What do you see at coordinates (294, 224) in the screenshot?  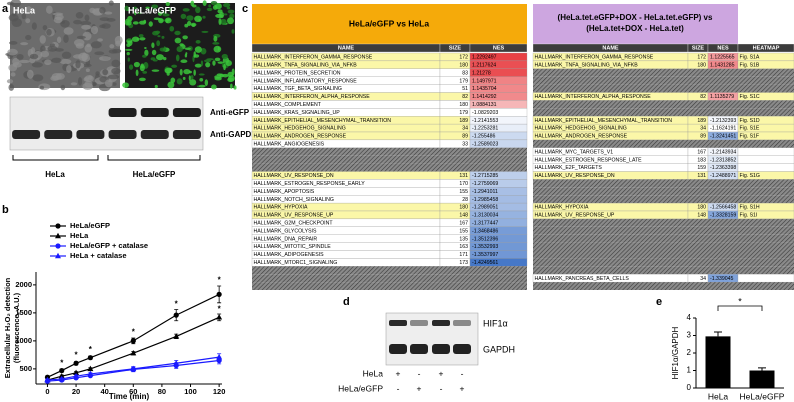 I see `gene-set-name: HALLMARK_G2M_CHECKPOINT` at bounding box center [294, 224].